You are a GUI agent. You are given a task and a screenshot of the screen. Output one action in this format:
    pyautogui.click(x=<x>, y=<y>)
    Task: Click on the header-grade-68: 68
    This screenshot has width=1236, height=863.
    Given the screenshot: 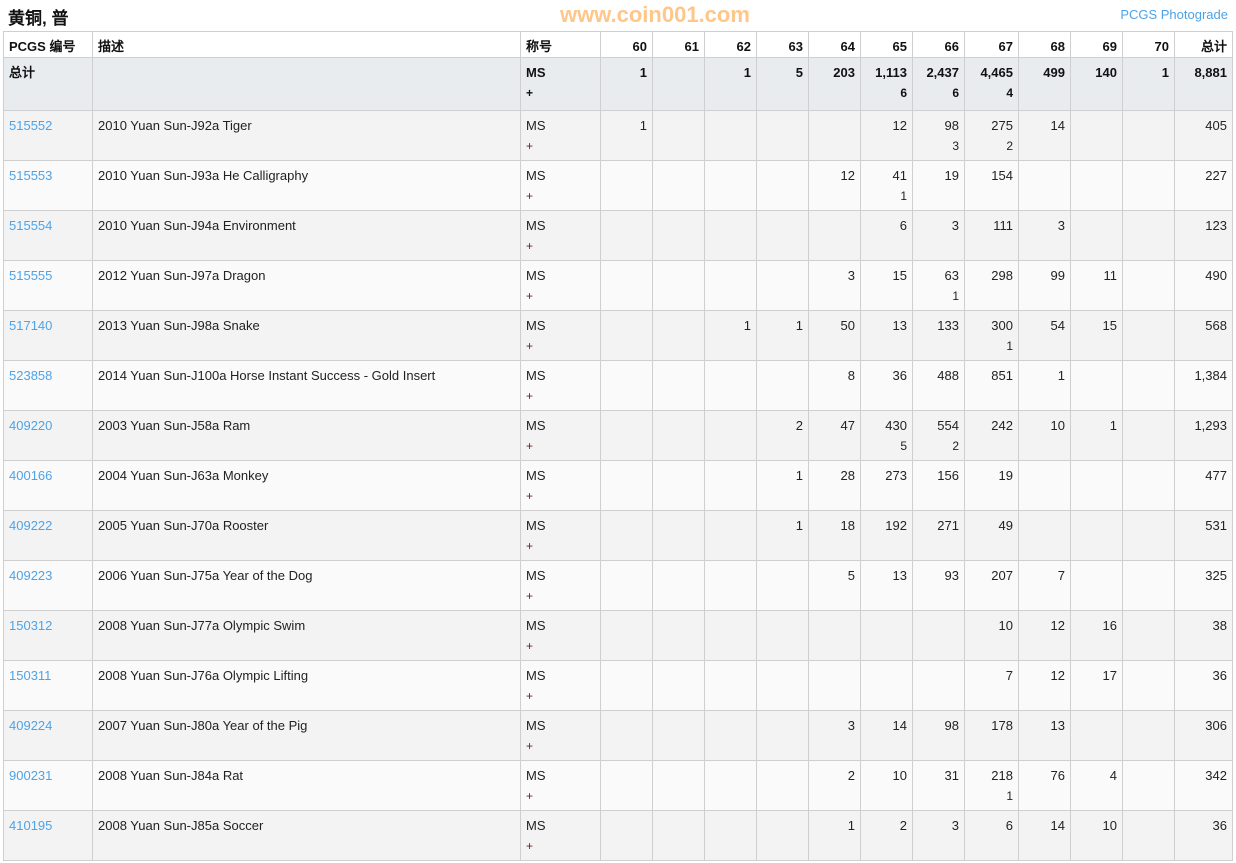 What is the action you would take?
    pyautogui.click(x=1044, y=44)
    